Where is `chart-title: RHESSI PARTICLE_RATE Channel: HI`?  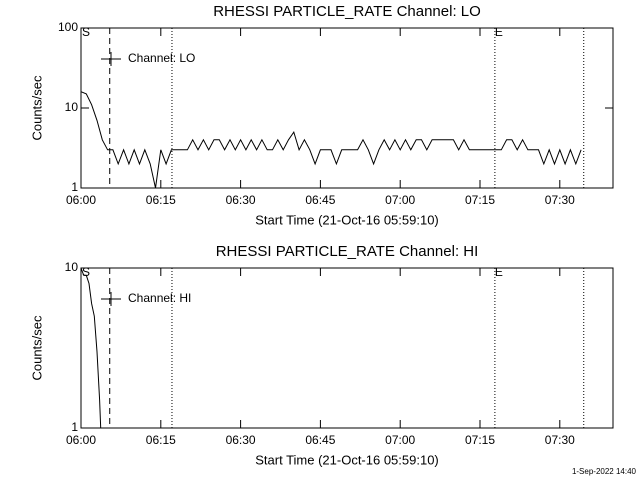 chart-title: RHESSI PARTICLE_RATE Channel: HI is located at coordinates (347, 251).